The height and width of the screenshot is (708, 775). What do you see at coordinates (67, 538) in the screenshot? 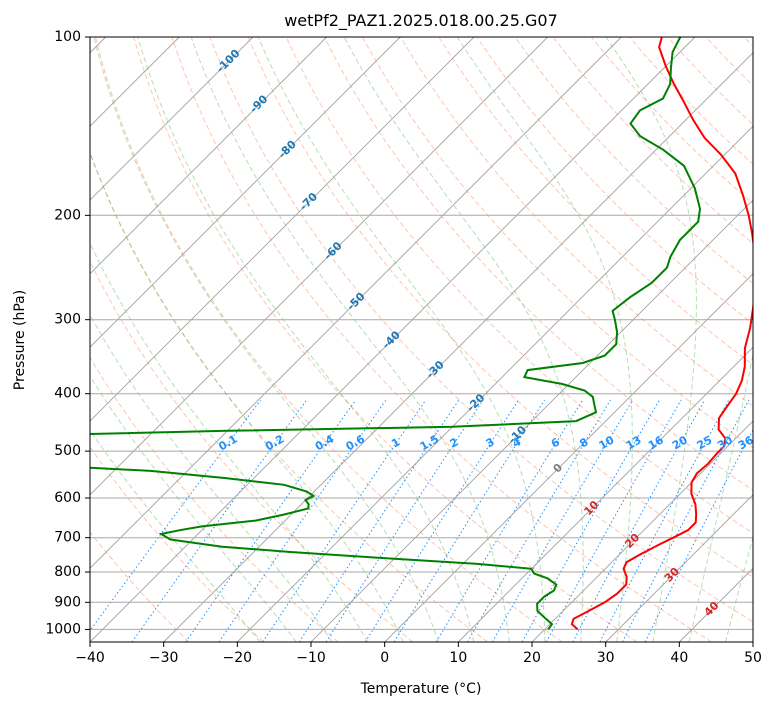
I see `y-tick-label: 700` at bounding box center [67, 538].